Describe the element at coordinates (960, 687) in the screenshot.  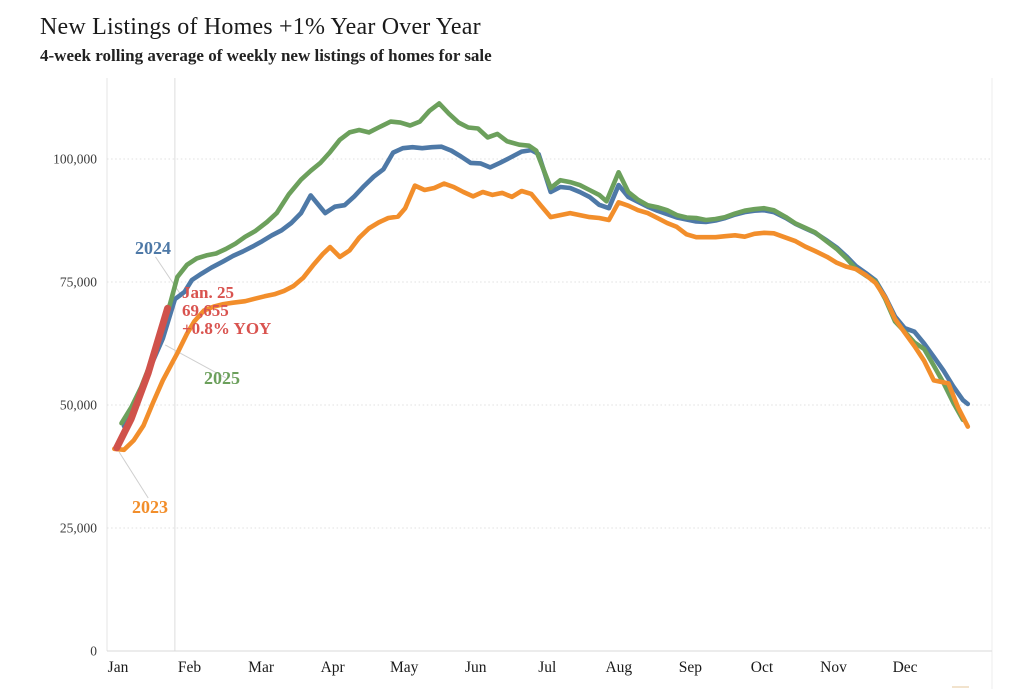
I see `watermark-fragment` at that location.